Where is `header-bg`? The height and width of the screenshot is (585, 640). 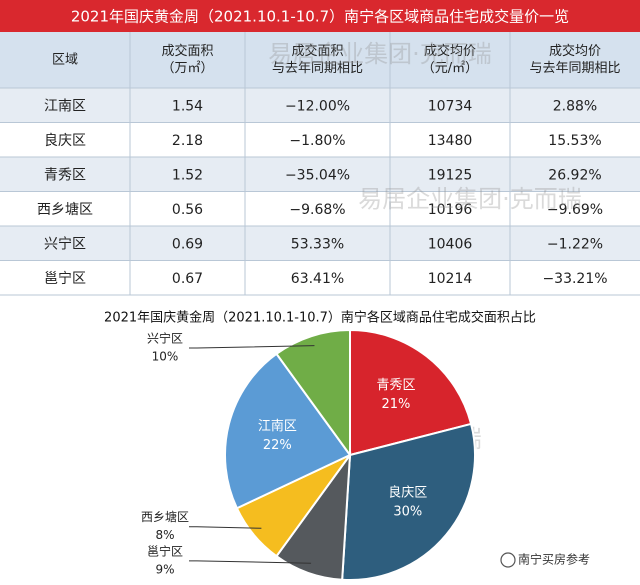
header-bg is located at coordinates (320, 60).